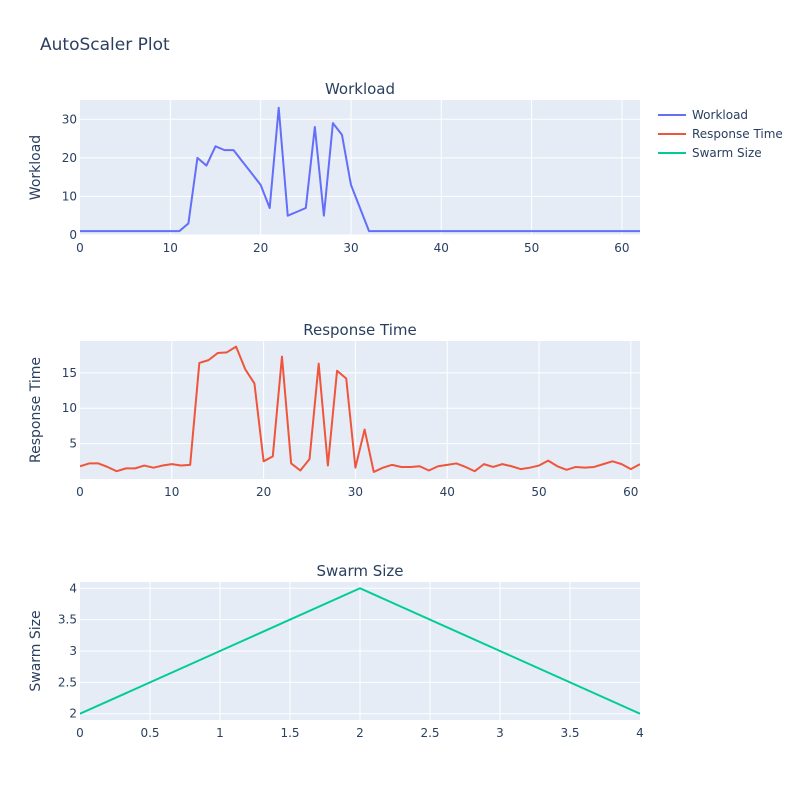  What do you see at coordinates (220, 733) in the screenshot?
I see `swarm-size-x-tick-label: 1` at bounding box center [220, 733].